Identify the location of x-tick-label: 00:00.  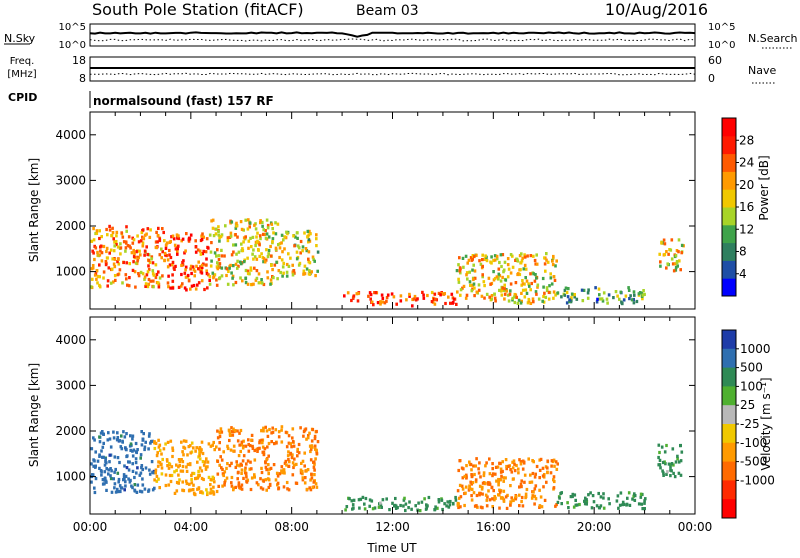
(90, 527).